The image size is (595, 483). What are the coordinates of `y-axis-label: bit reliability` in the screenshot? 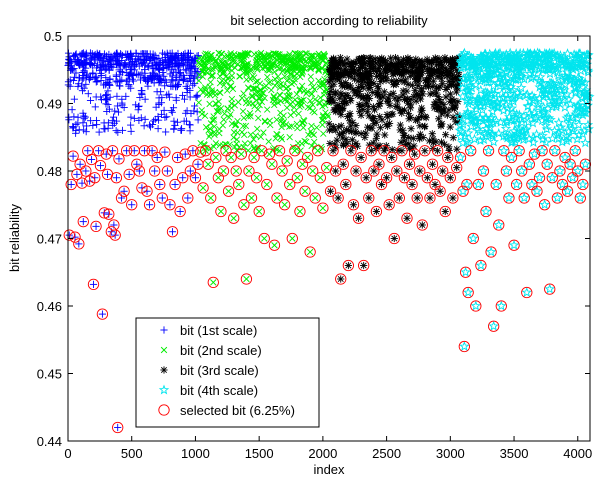 It's located at (14, 238).